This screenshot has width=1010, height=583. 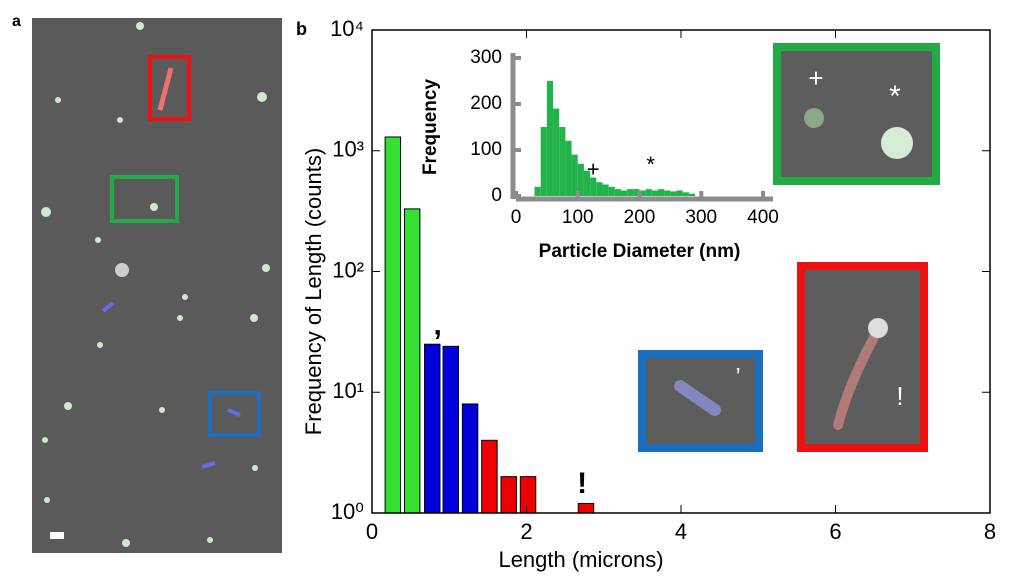 I want to click on scale-bar, so click(x=57, y=535).